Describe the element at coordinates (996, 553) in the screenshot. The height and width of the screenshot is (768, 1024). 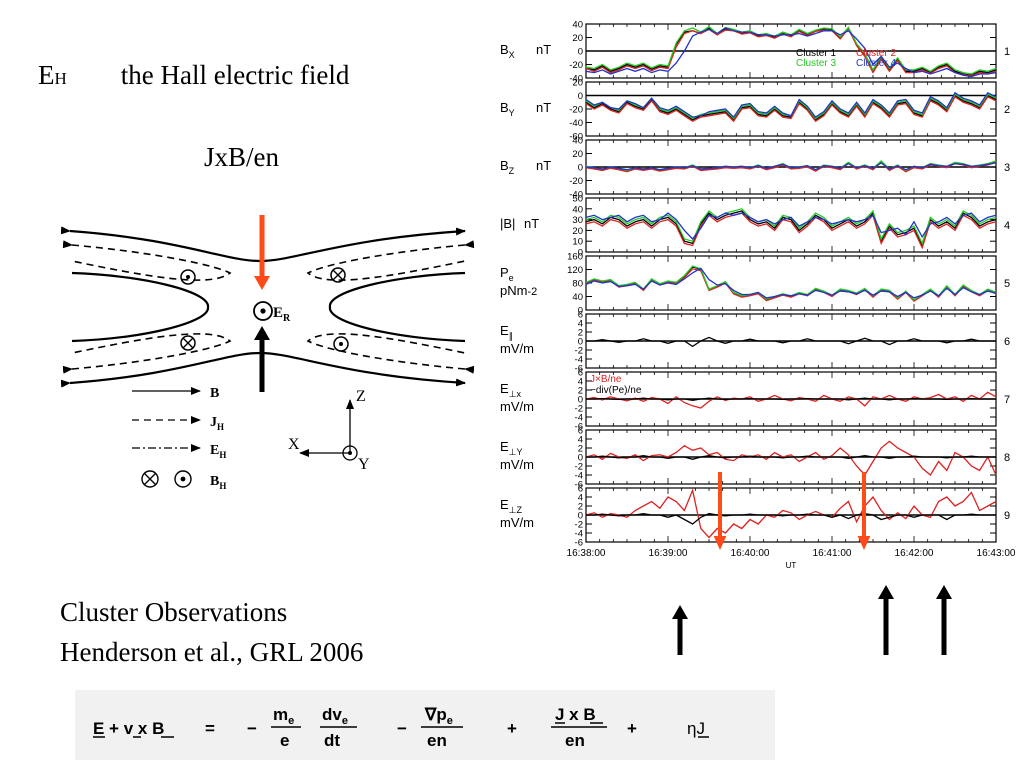
I see `x-tick-label: 16:43:00` at that location.